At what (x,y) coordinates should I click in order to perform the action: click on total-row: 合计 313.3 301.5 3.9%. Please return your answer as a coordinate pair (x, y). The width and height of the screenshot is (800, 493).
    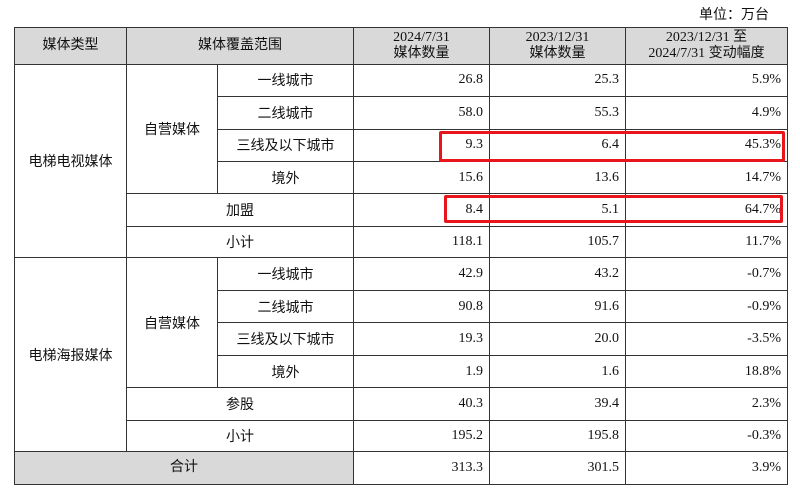
    Looking at the image, I should click on (401, 468).